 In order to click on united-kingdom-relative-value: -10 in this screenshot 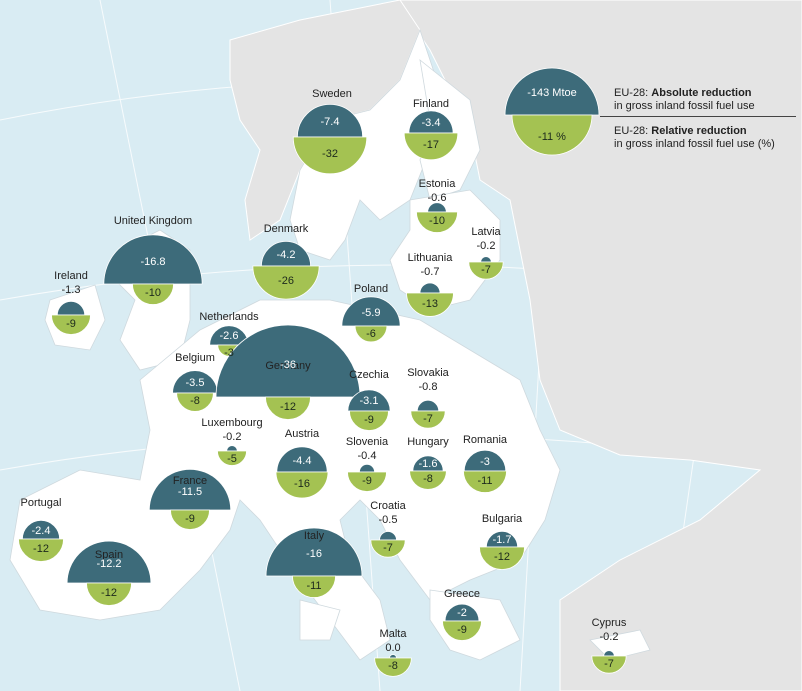, I will do `click(153, 293)`.